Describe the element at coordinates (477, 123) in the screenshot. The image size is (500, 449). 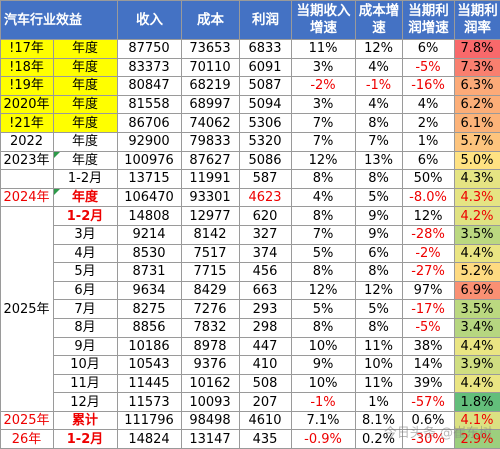
I see `margin-cell: 6.1%` at that location.